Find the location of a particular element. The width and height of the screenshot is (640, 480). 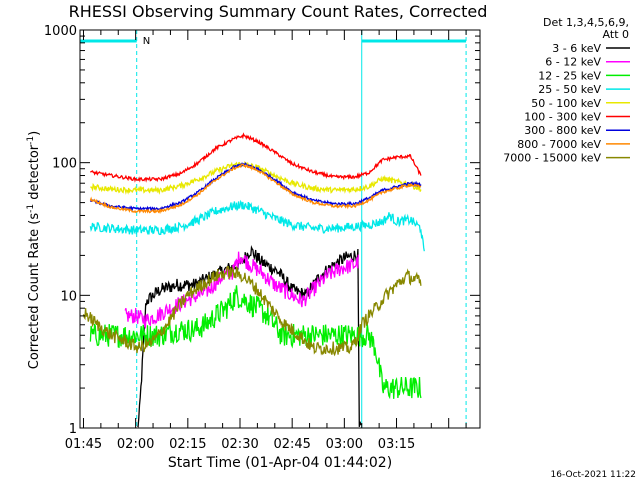

legend-label: 12 - 25 keV is located at coordinates (569, 75).